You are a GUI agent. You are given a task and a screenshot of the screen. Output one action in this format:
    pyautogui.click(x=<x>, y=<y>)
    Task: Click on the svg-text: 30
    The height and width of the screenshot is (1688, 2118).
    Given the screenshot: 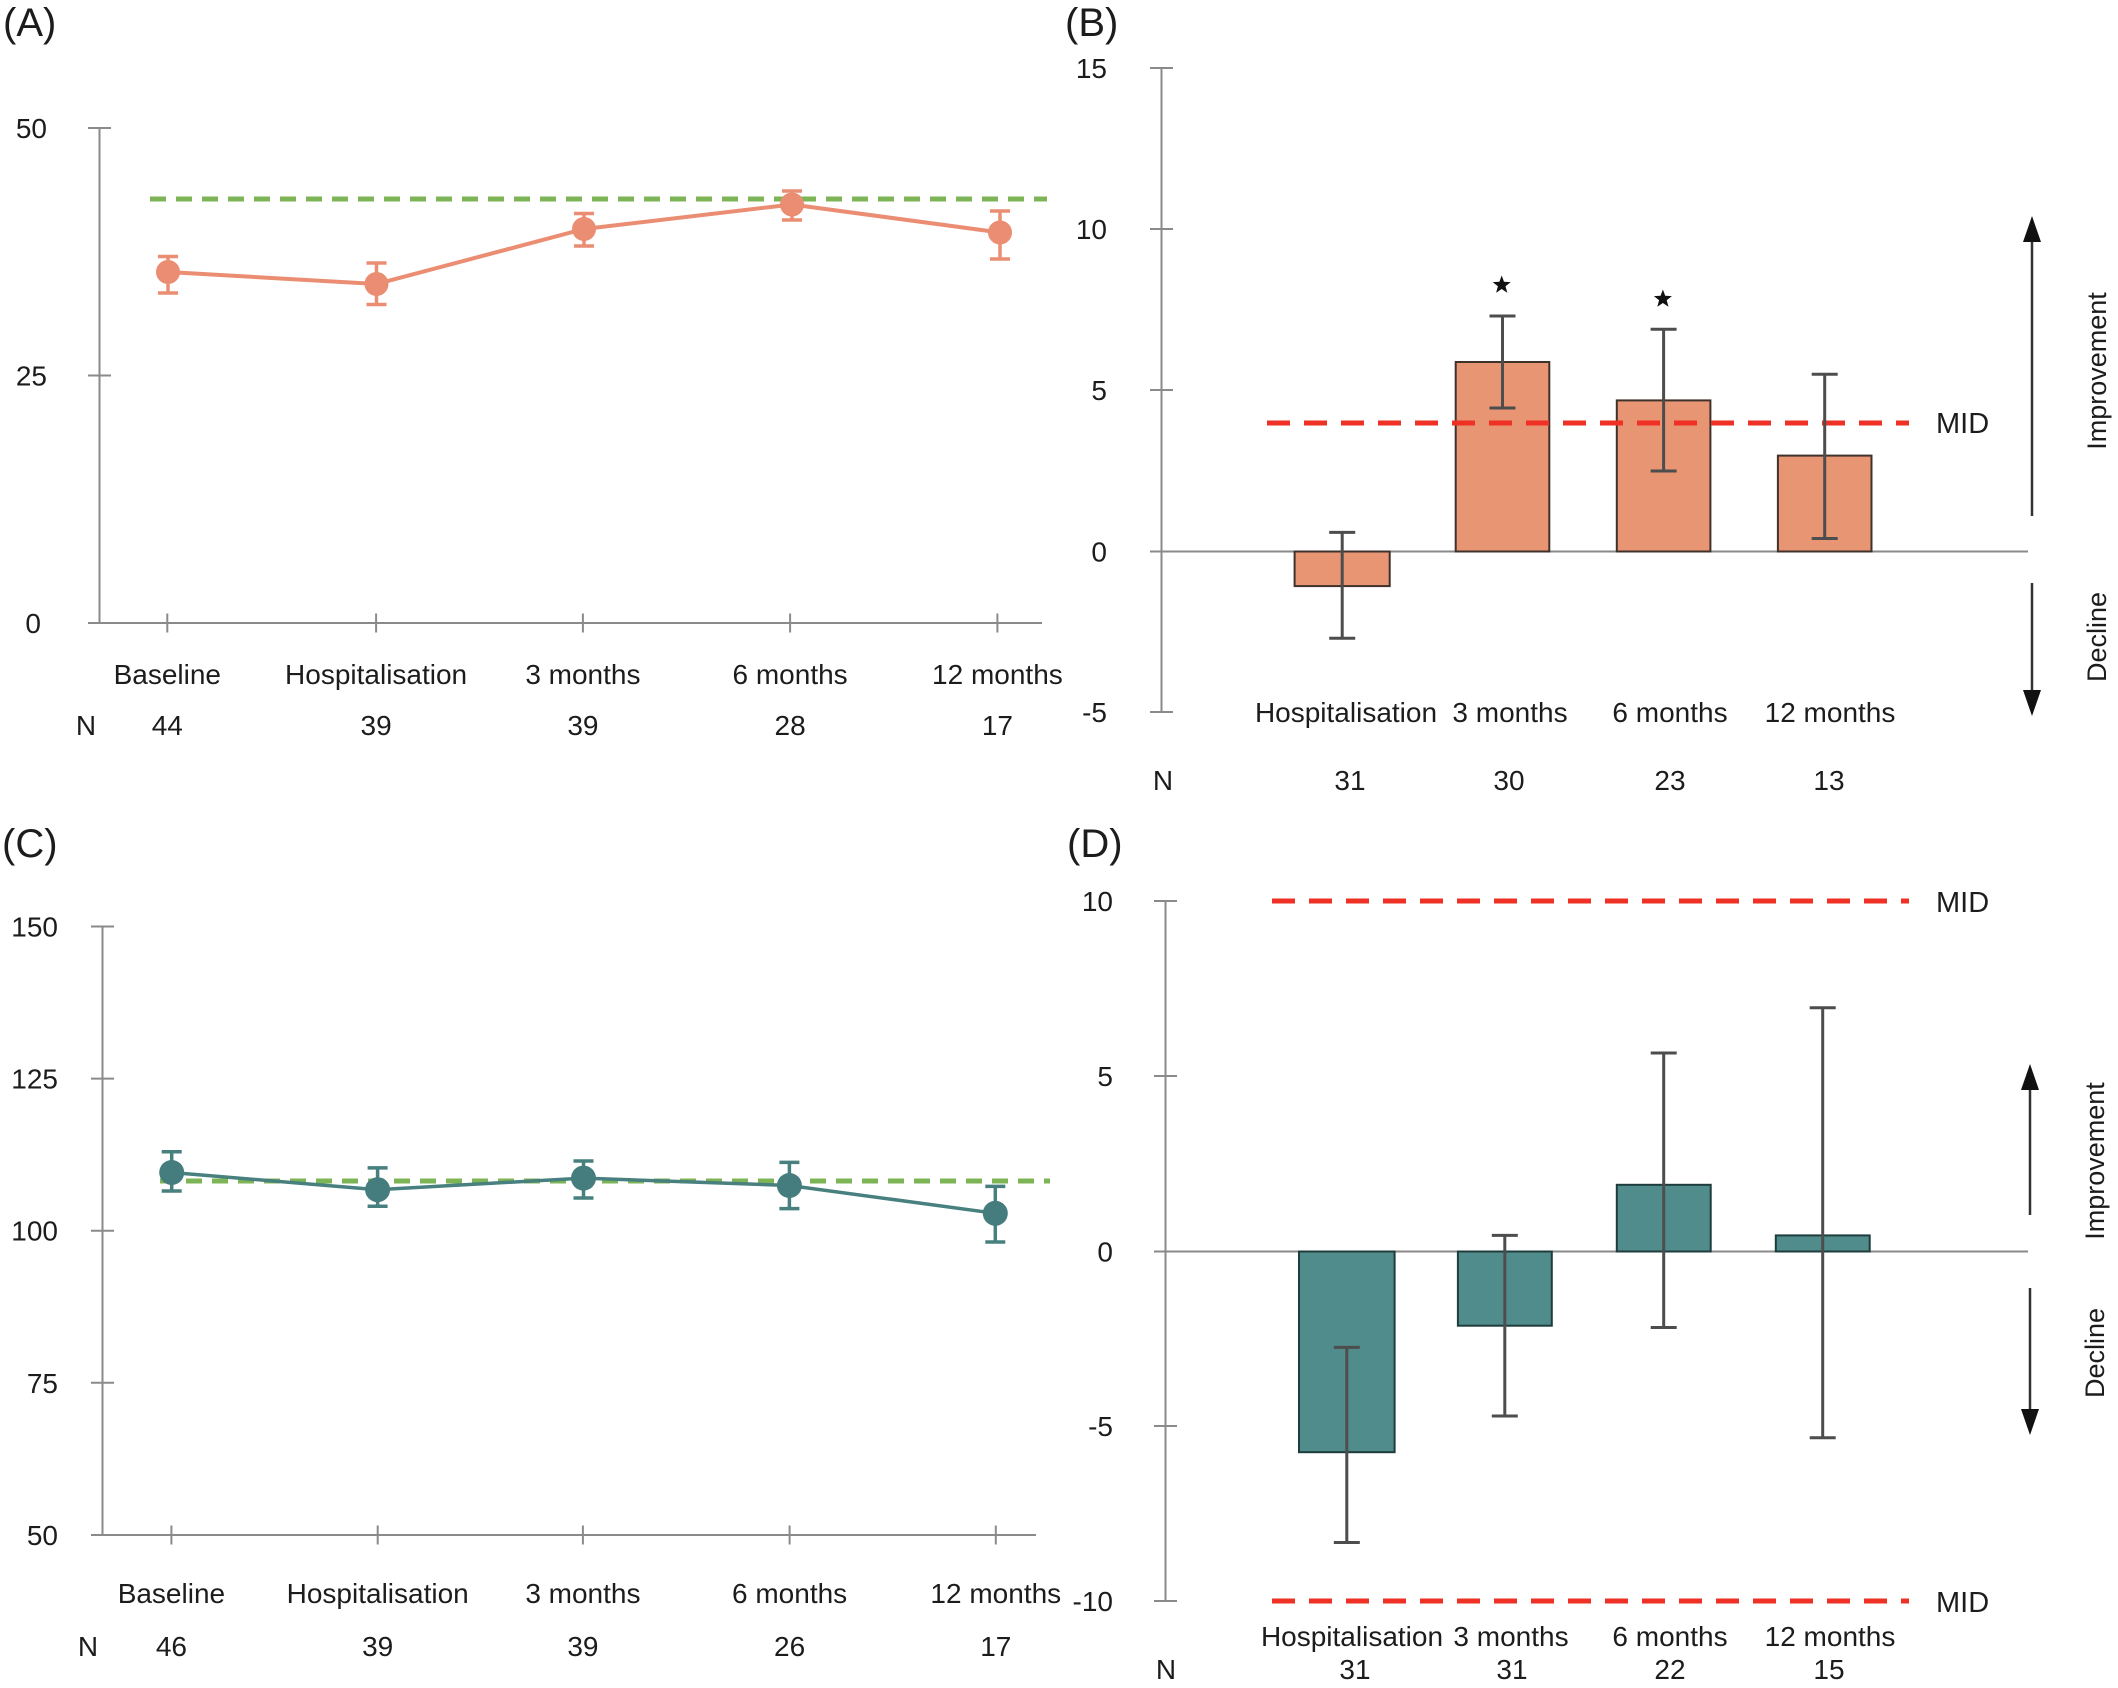 What is the action you would take?
    pyautogui.click(x=1508, y=780)
    